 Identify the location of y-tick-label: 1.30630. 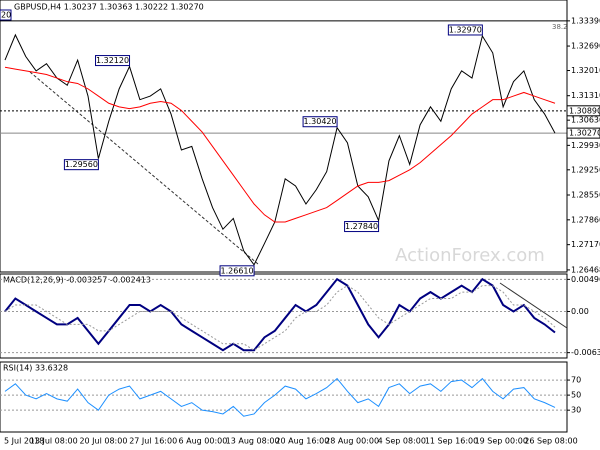
(585, 120).